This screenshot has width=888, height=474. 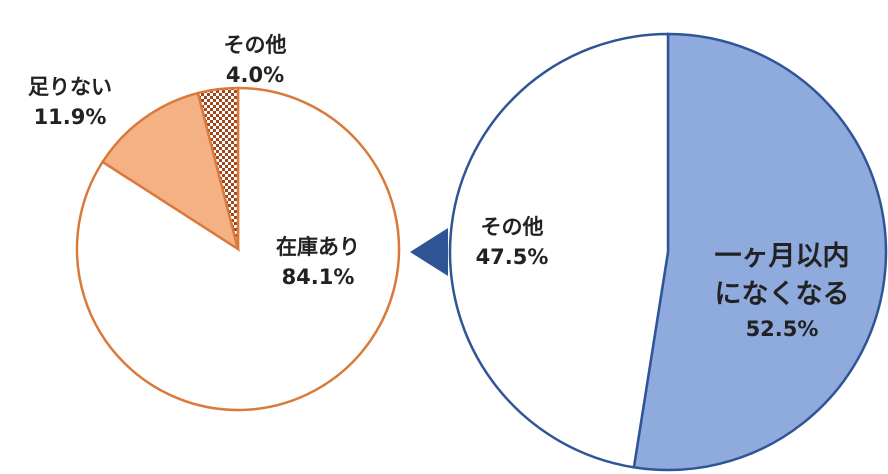 What do you see at coordinates (70, 117) in the screenshot?
I see `value-label: 11.9%` at bounding box center [70, 117].